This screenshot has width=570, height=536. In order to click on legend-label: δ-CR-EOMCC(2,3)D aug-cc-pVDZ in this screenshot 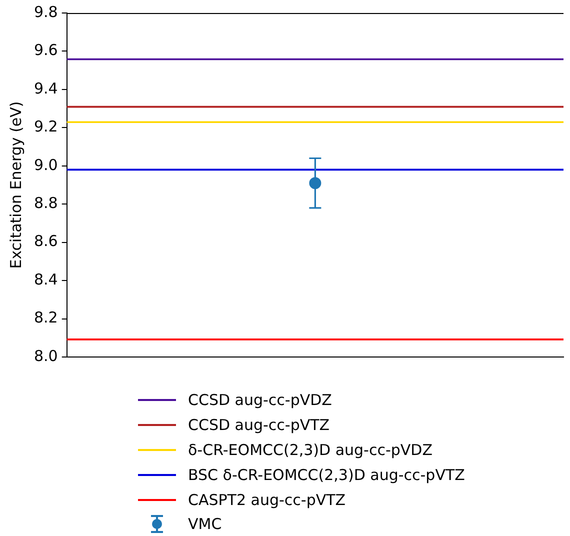, I will do `click(310, 449)`.